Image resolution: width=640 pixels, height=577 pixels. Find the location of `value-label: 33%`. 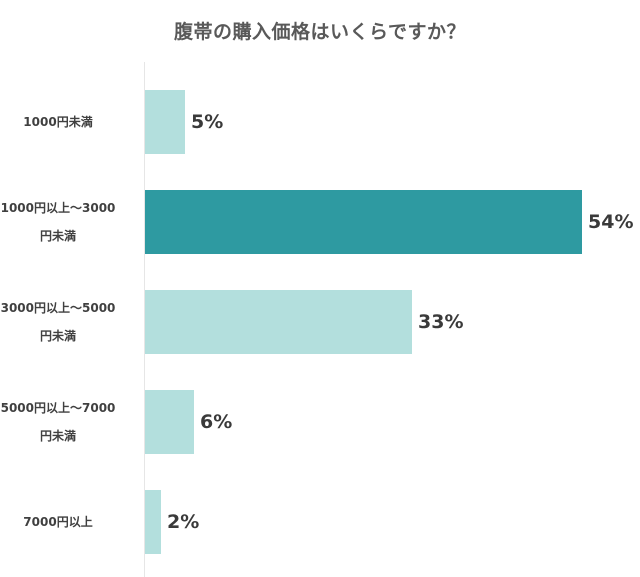

value-label: 33% is located at coordinates (441, 322).